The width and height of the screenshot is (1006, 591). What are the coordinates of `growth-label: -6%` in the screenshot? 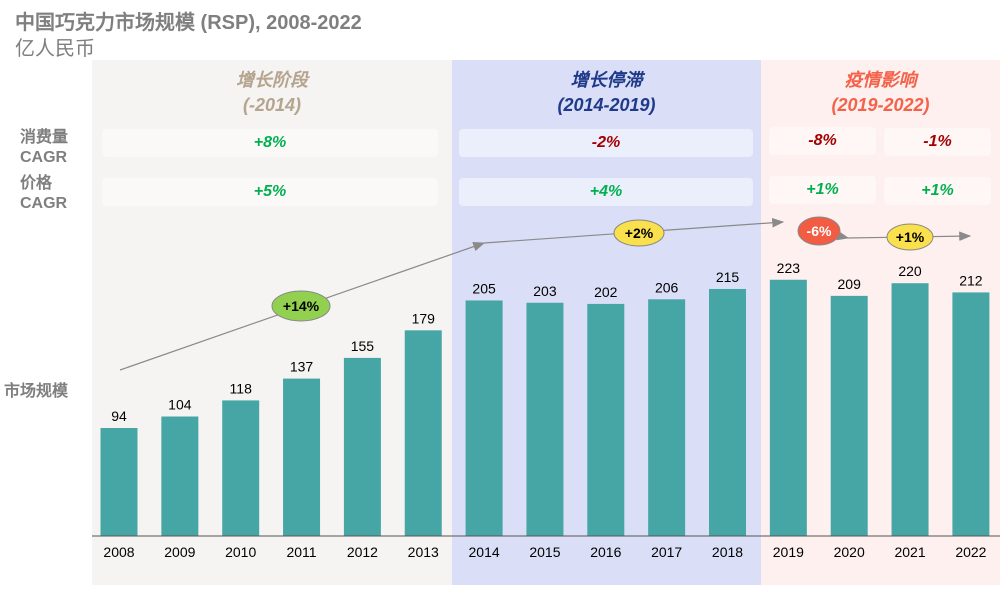 It's located at (819, 231).